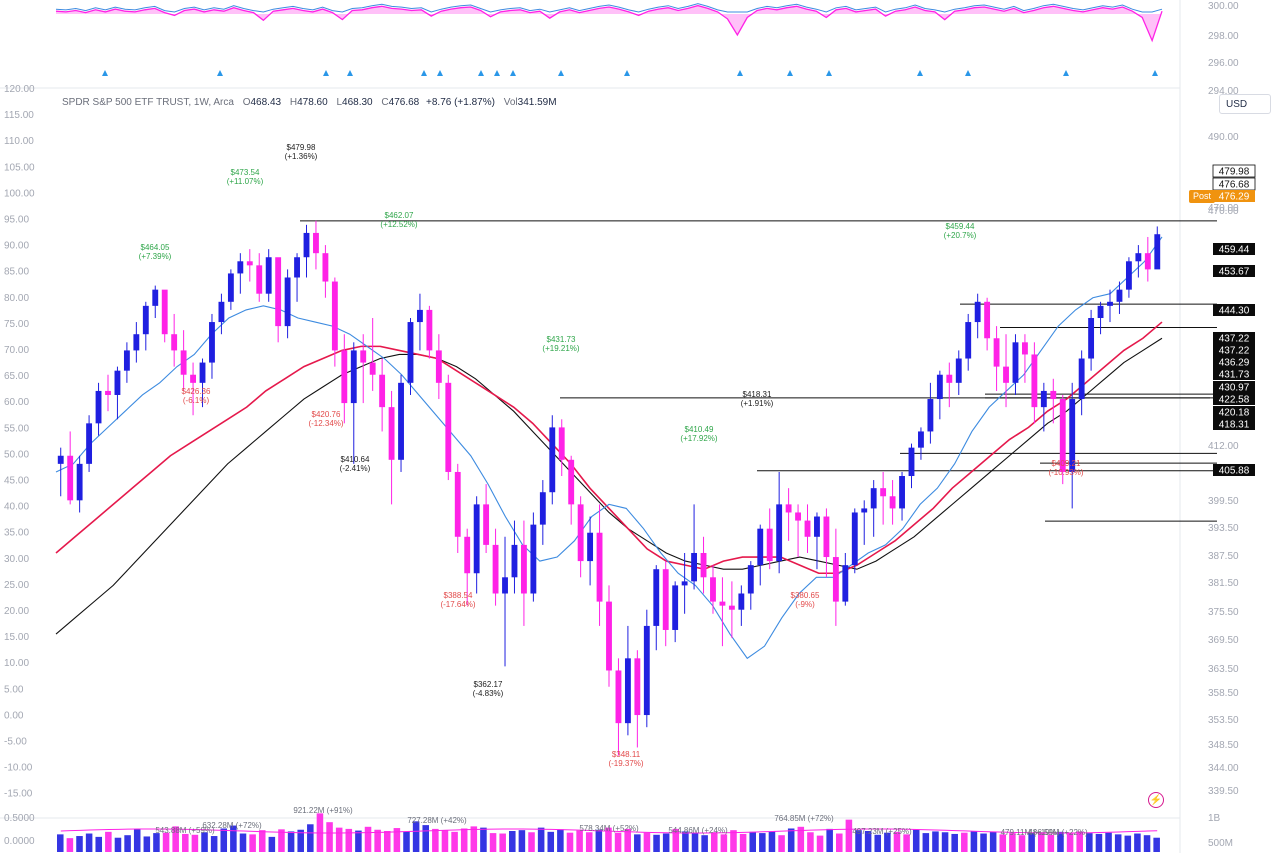  I want to click on right-axis-label: 399.50, so click(1223, 501).